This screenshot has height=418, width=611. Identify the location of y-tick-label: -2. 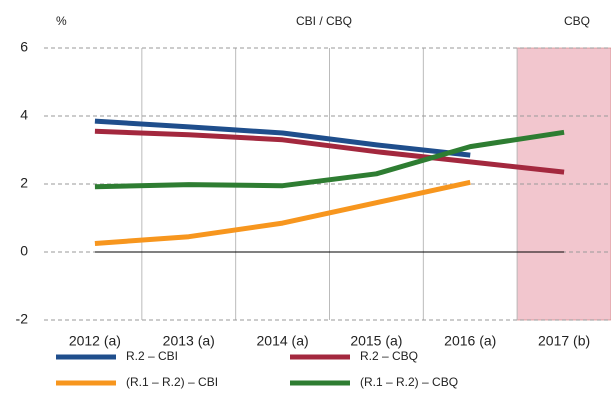
(22, 319).